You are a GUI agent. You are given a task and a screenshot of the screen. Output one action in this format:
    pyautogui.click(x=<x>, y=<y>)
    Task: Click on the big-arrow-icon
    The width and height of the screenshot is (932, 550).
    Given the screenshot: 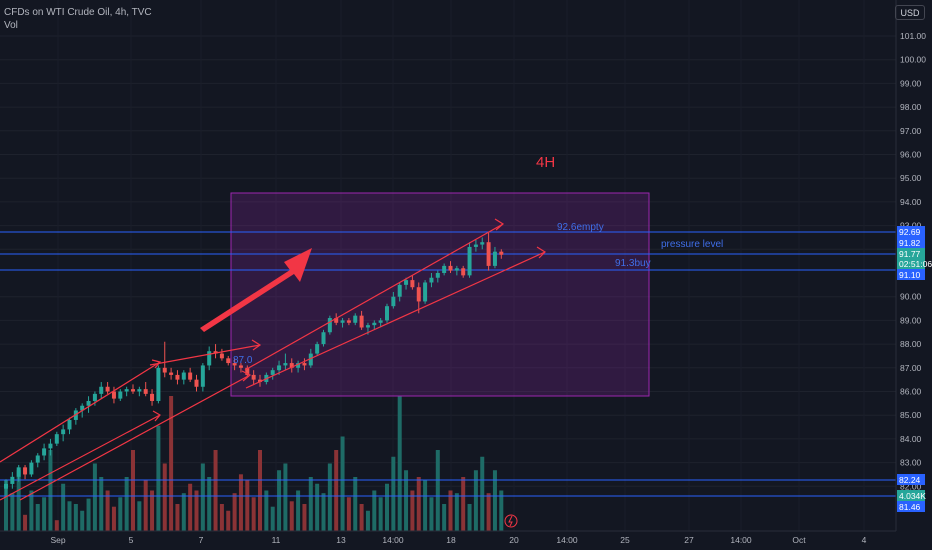 What is the action you would take?
    pyautogui.click(x=256, y=290)
    